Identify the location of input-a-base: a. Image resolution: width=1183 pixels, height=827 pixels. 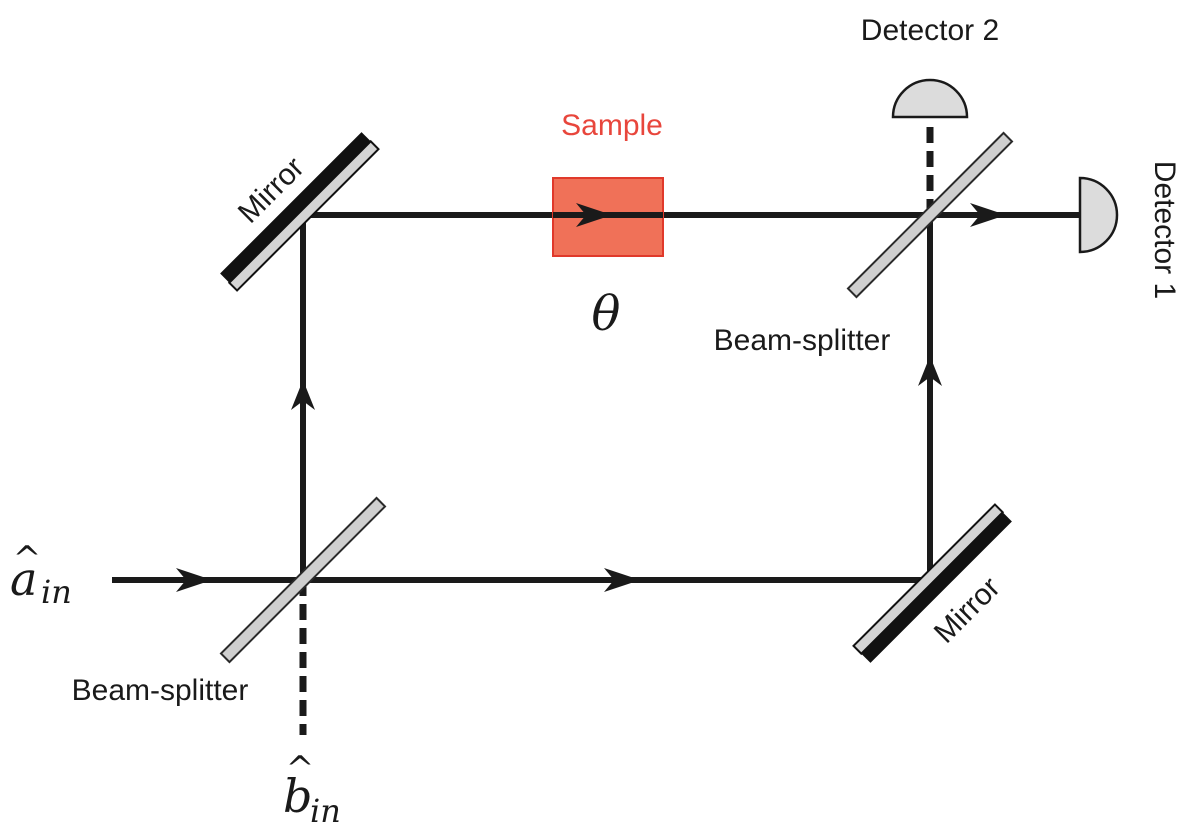
(23, 579).